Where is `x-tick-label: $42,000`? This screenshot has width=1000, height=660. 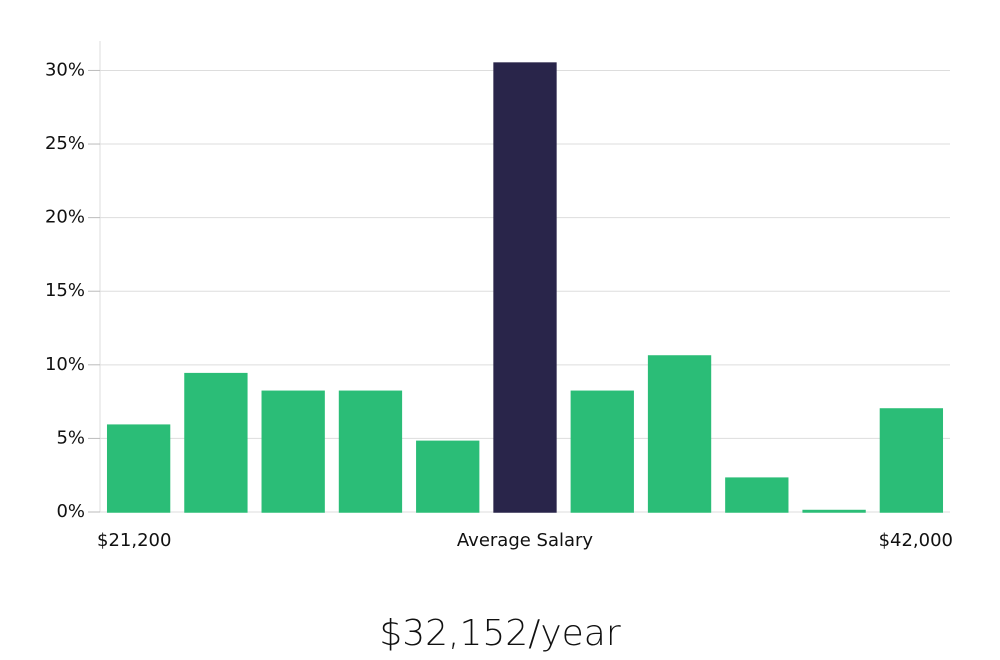 x-tick-label: $42,000 is located at coordinates (916, 540).